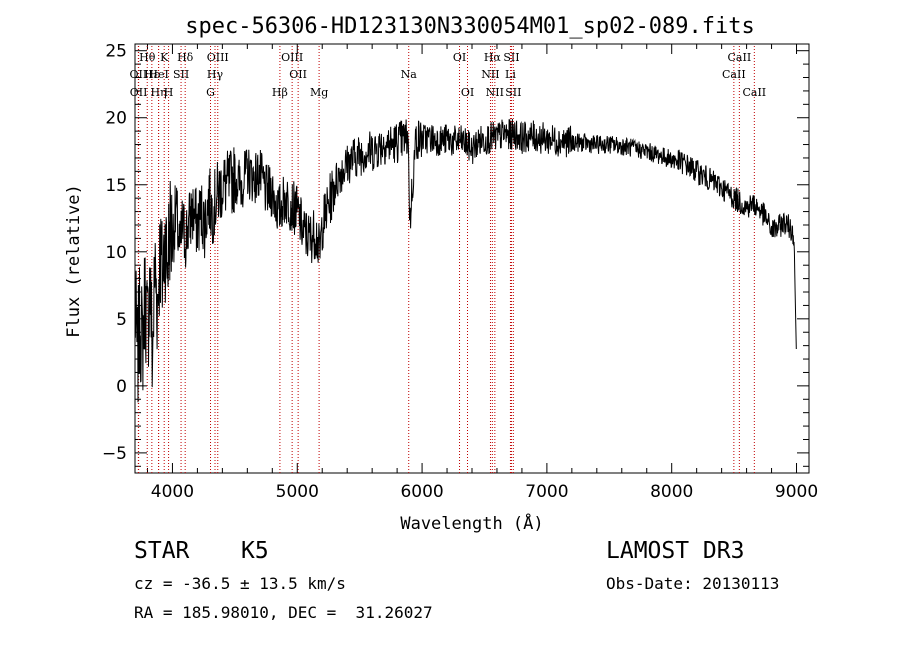 This screenshot has height=649, width=900. What do you see at coordinates (546, 492) in the screenshot?
I see `x-tick-label: 7000` at bounding box center [546, 492].